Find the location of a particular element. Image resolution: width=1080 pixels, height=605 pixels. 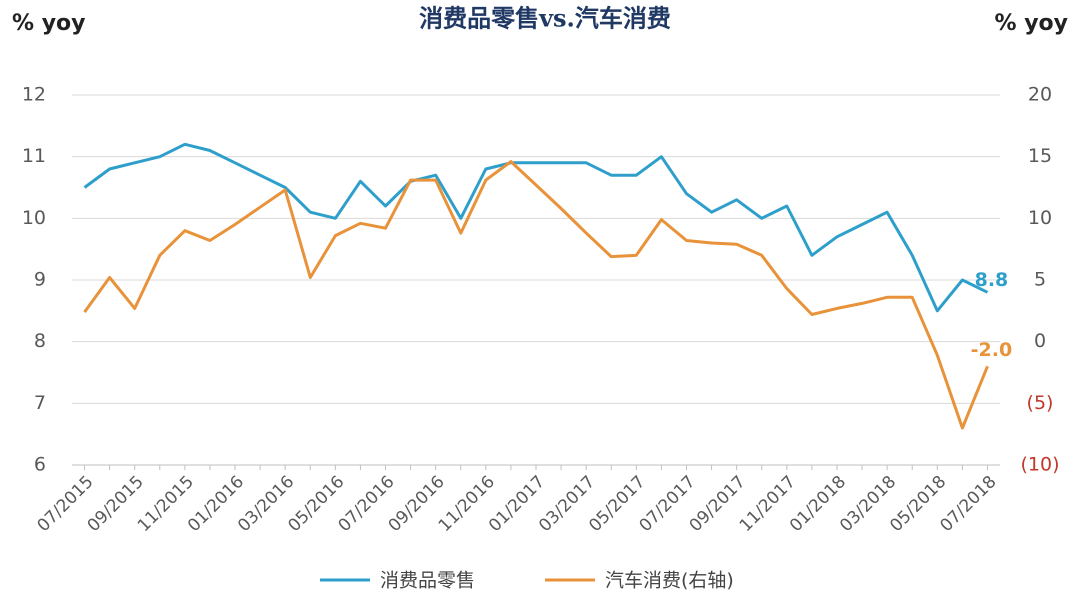

y-tick-label: 9 is located at coordinates (40, 280).